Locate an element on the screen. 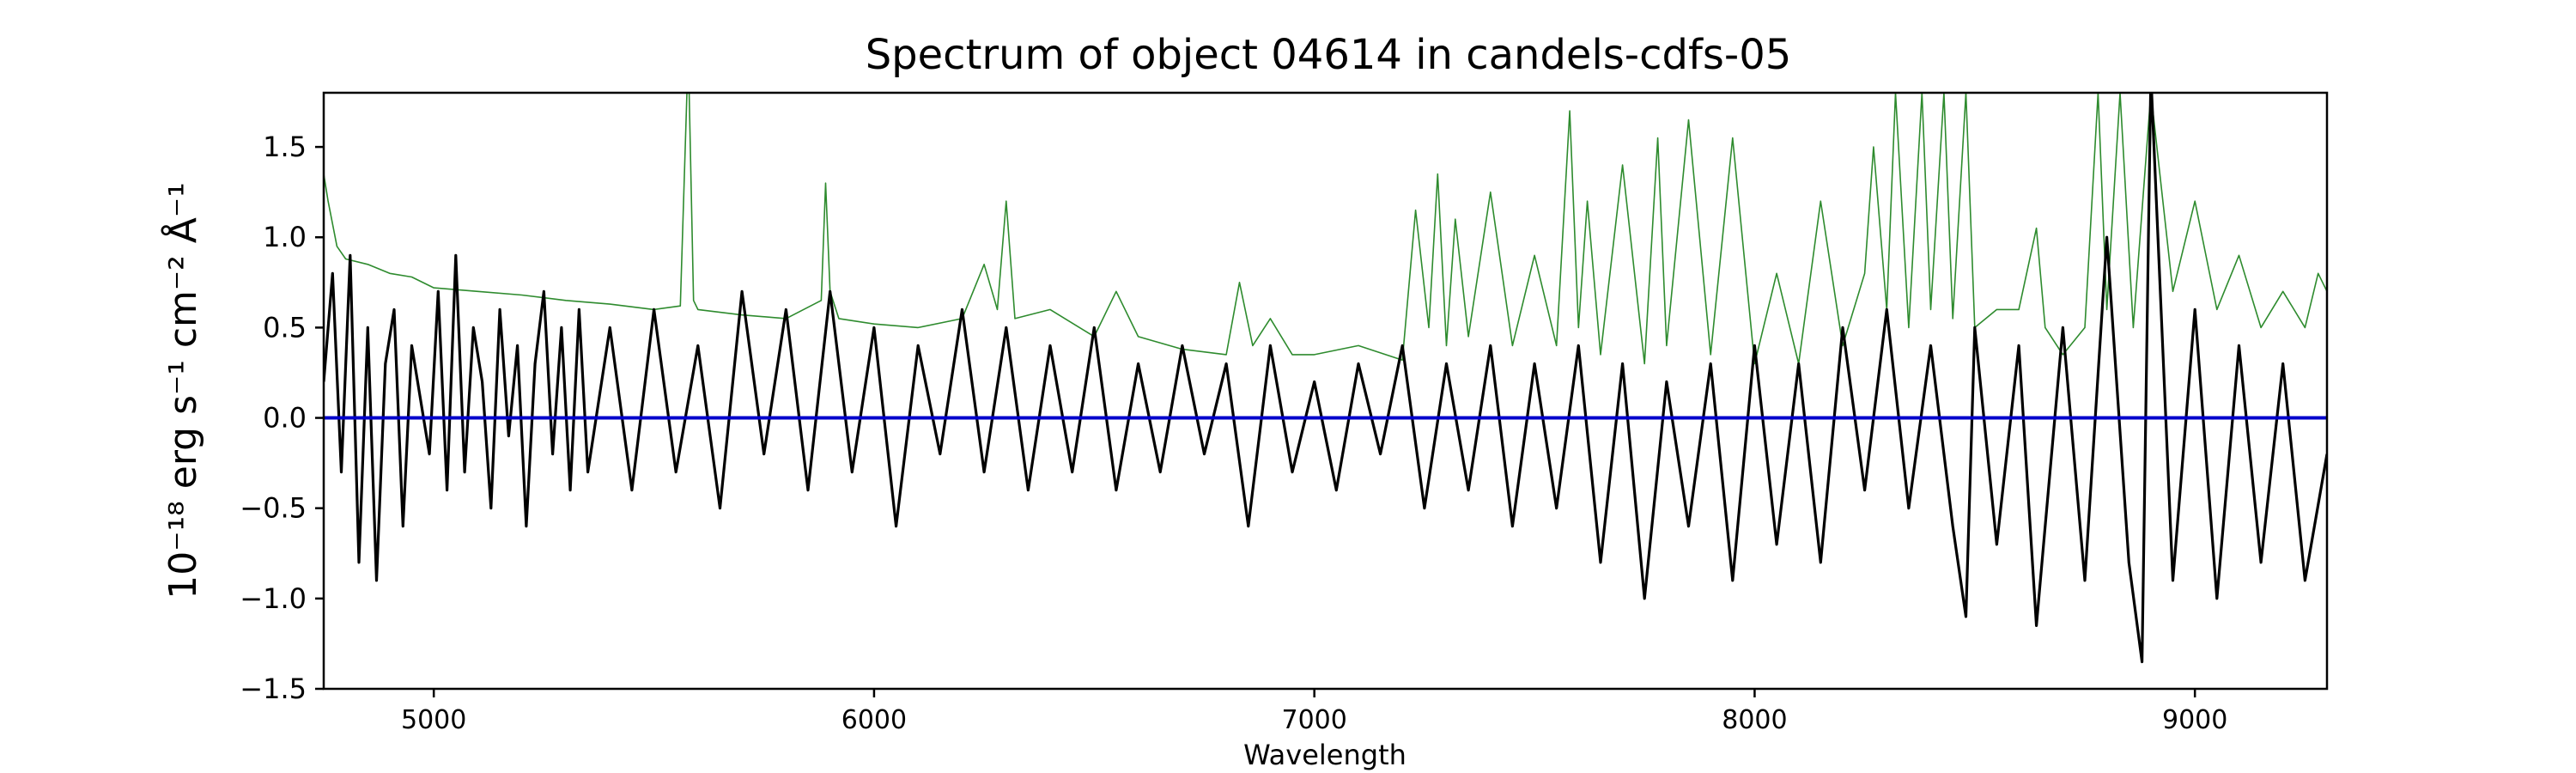  x-tick-label: 8000 is located at coordinates (1755, 720).